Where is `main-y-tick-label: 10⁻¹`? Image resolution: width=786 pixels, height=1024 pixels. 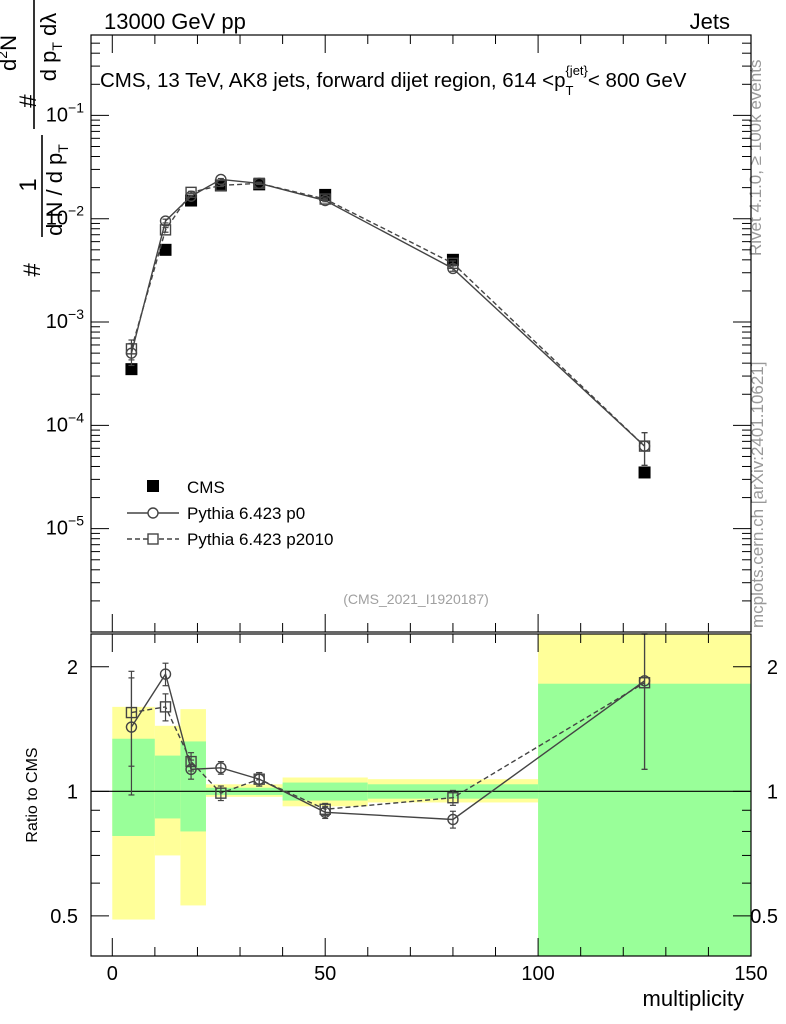
main-y-tick-label: 10⁻¹ is located at coordinates (65, 112).